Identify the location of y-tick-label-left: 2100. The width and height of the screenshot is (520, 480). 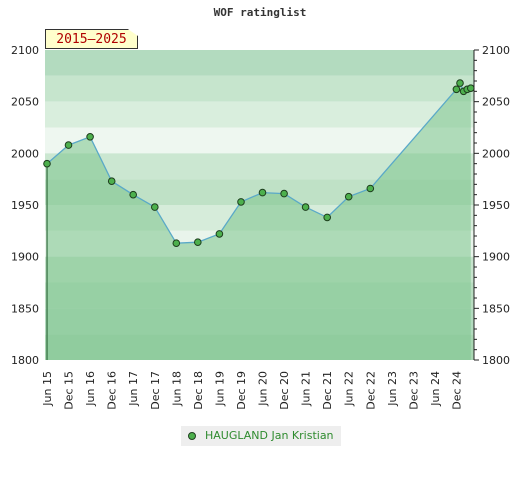
(25, 50).